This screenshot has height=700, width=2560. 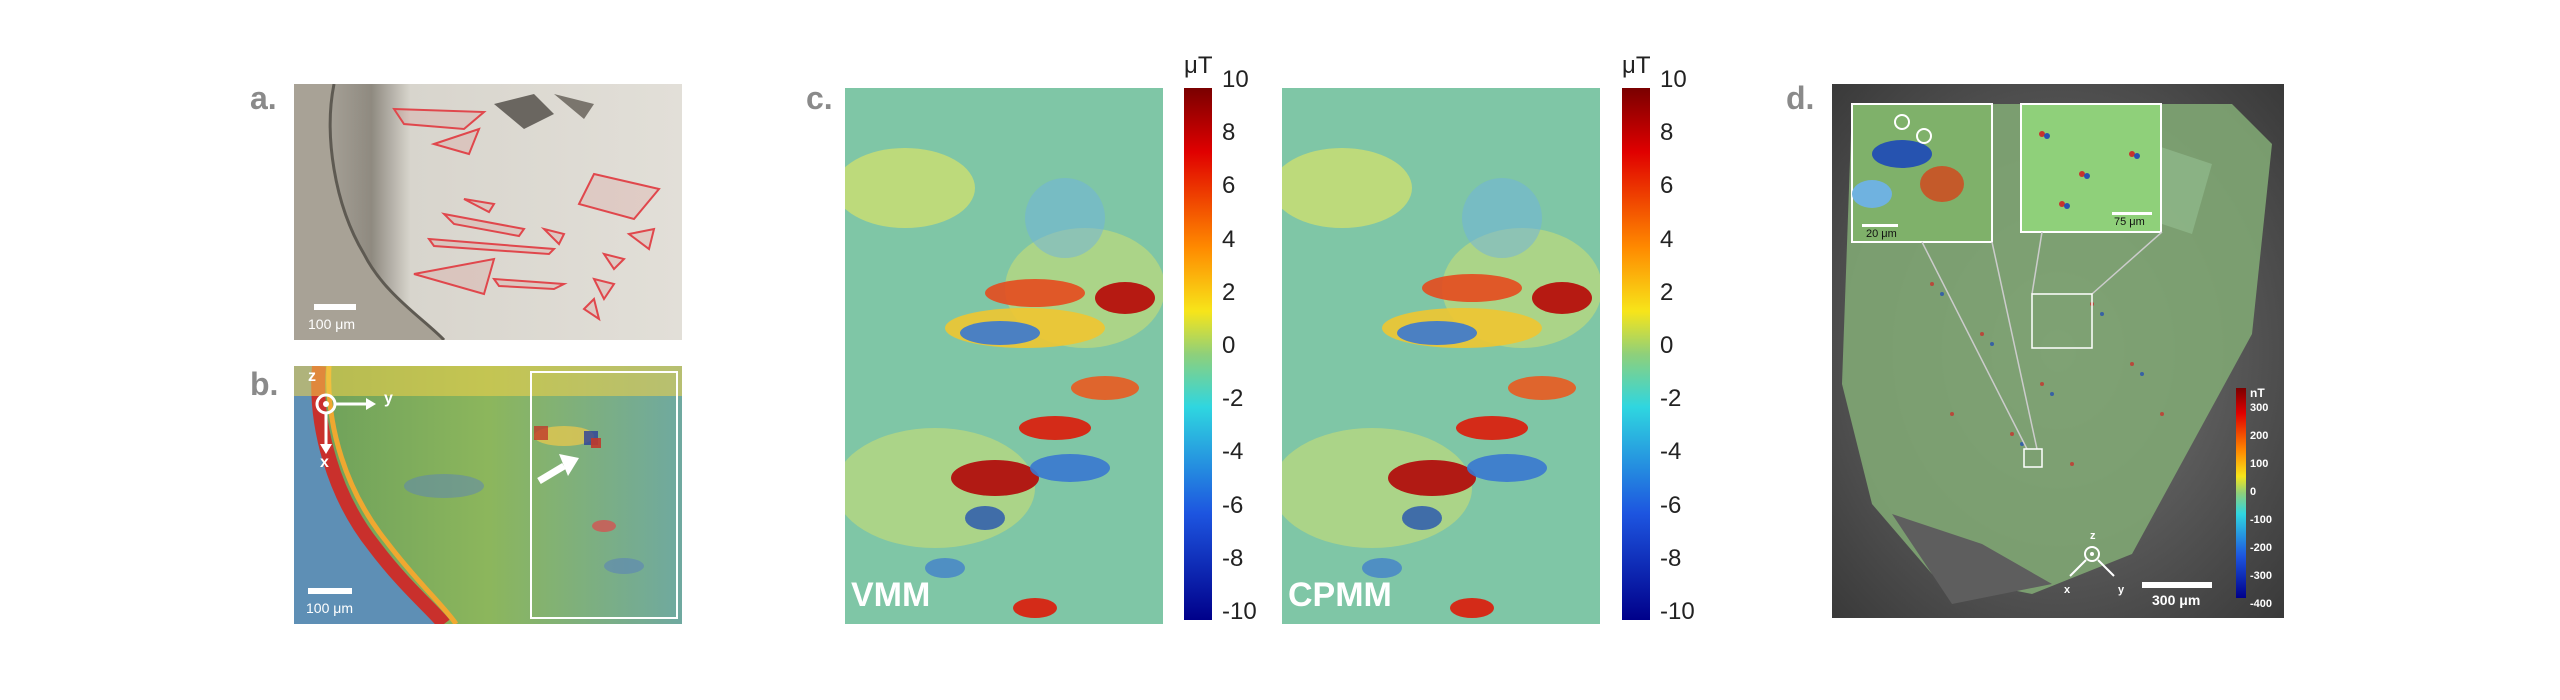 What do you see at coordinates (891, 595) in the screenshot?
I see `vmm-label: VMM` at bounding box center [891, 595].